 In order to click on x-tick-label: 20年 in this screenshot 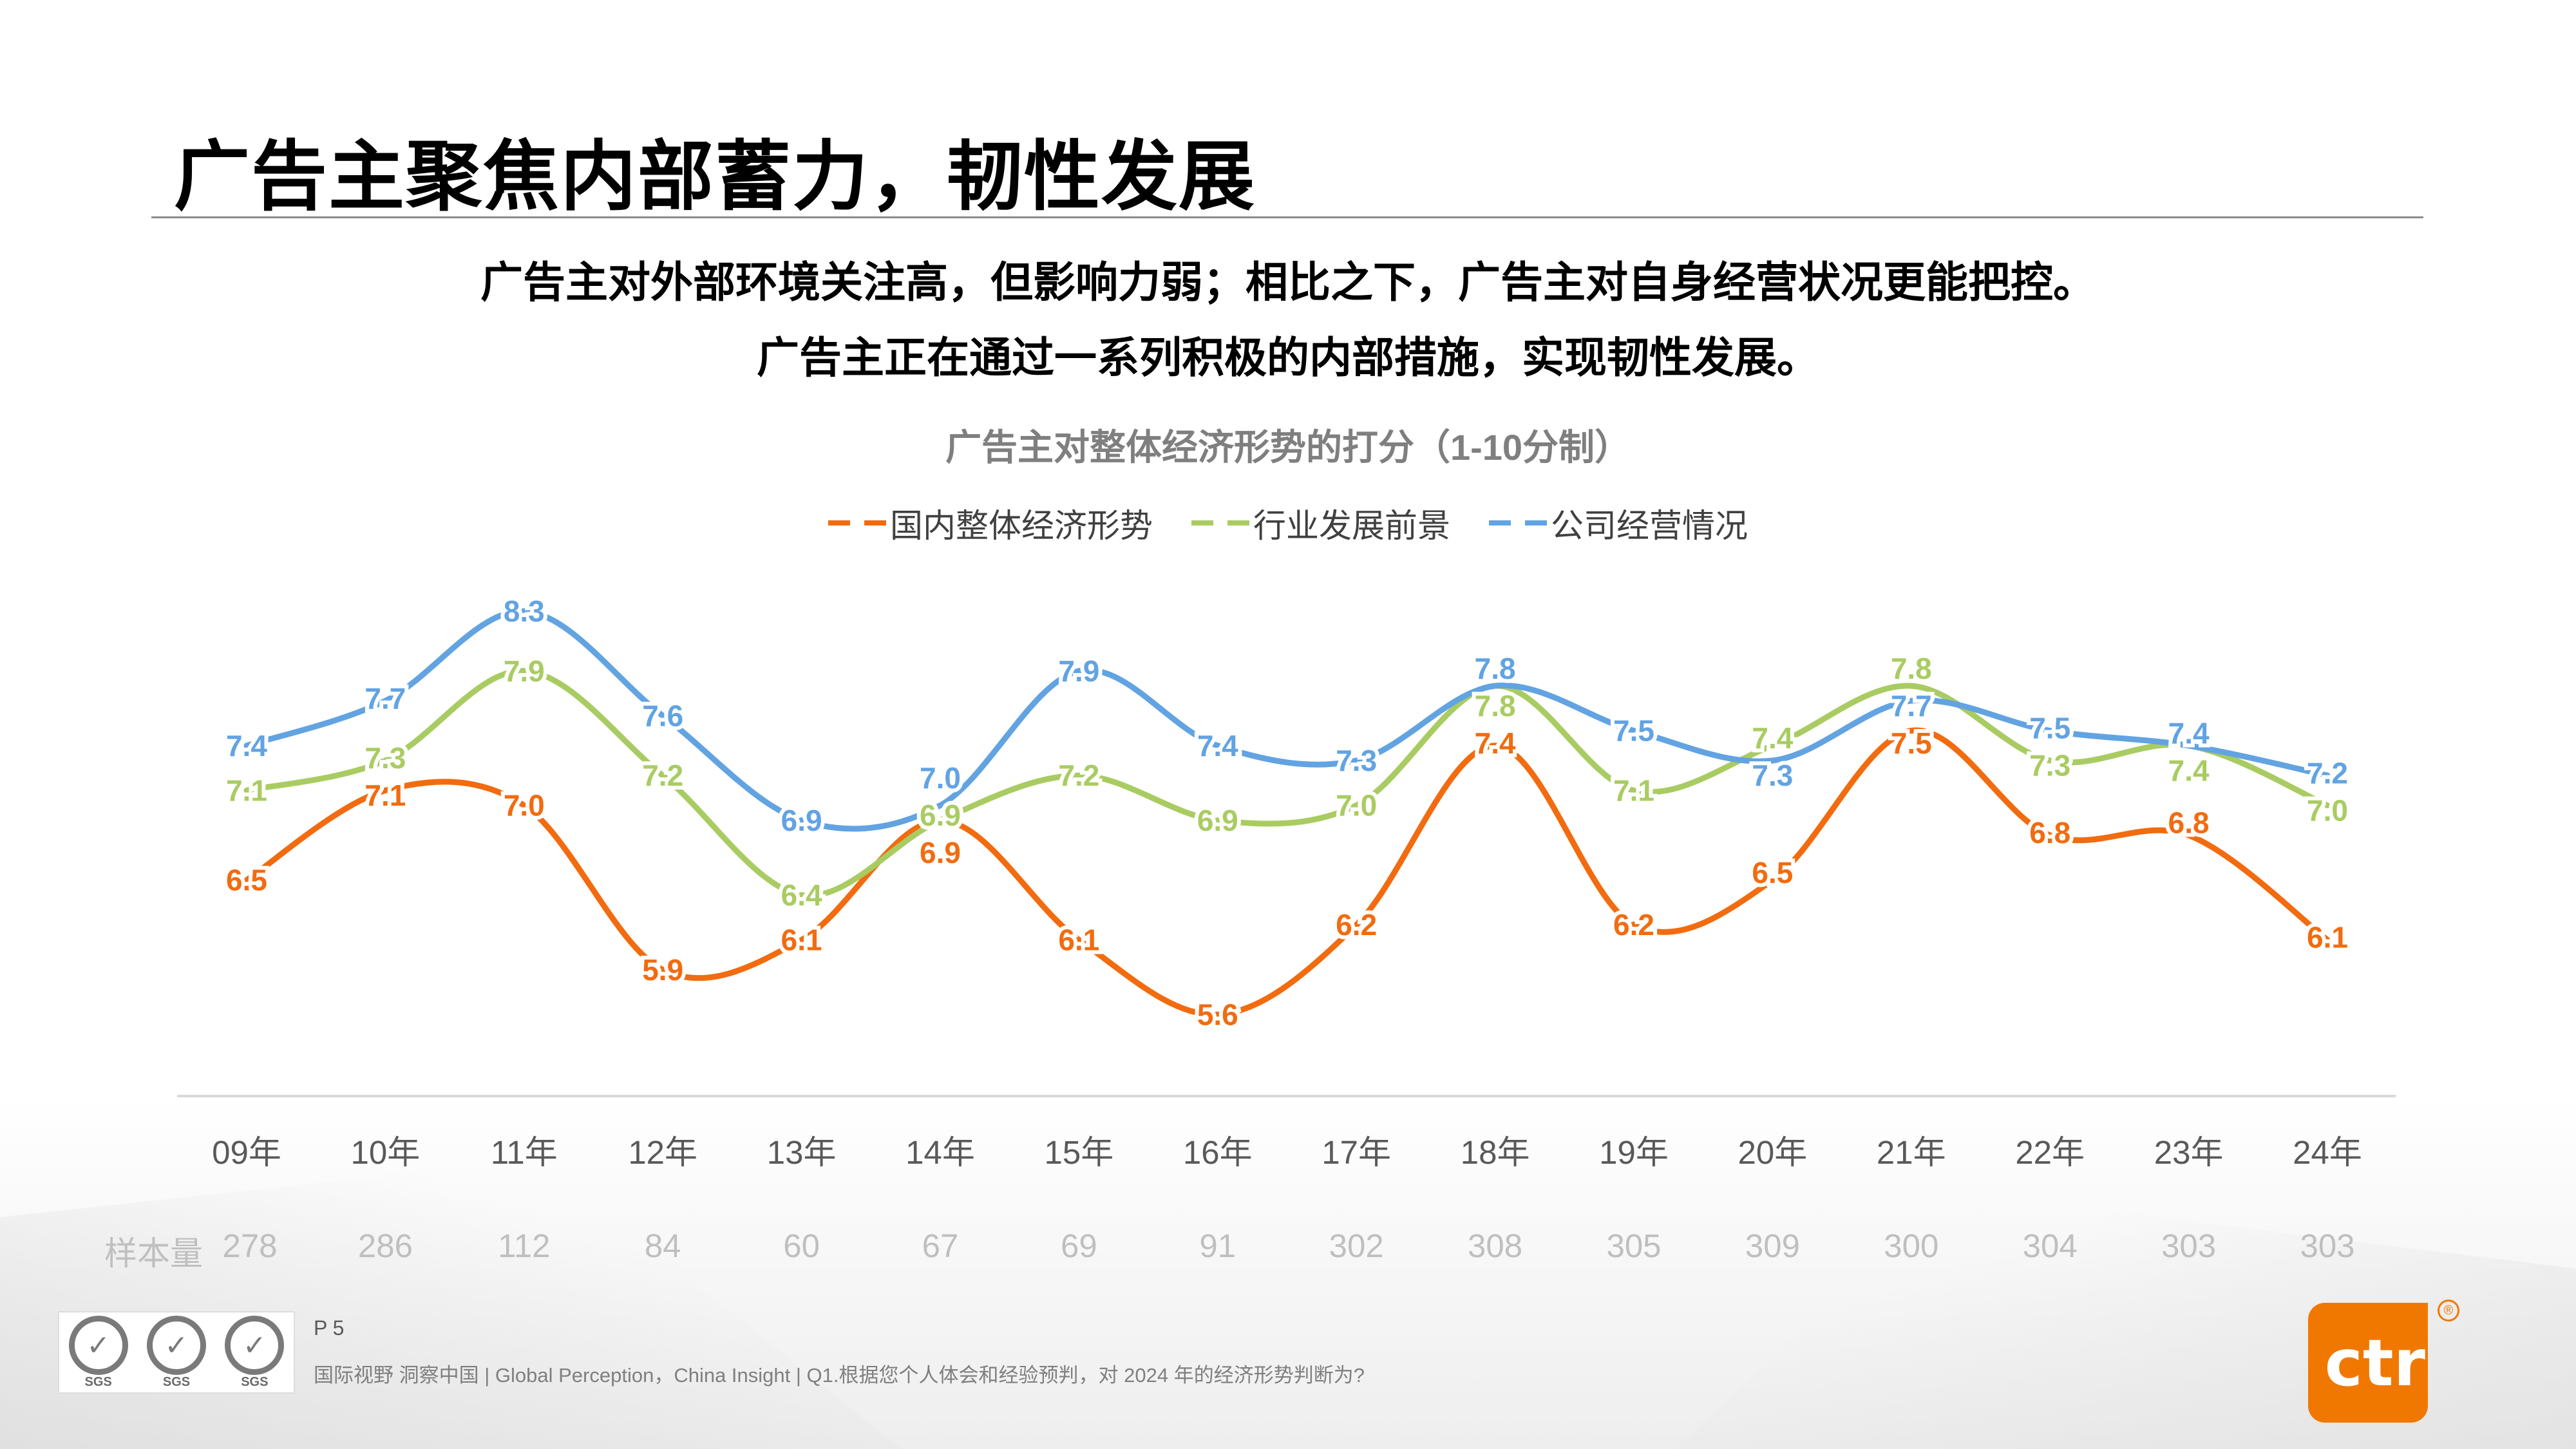, I will do `click(1773, 1153)`.